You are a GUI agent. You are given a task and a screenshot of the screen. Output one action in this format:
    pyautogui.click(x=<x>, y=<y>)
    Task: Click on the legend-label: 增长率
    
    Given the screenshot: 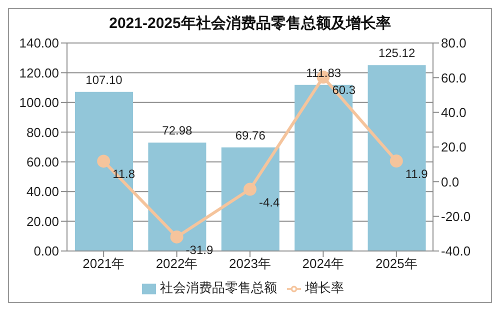 What is the action you would take?
    pyautogui.click(x=324, y=287)
    